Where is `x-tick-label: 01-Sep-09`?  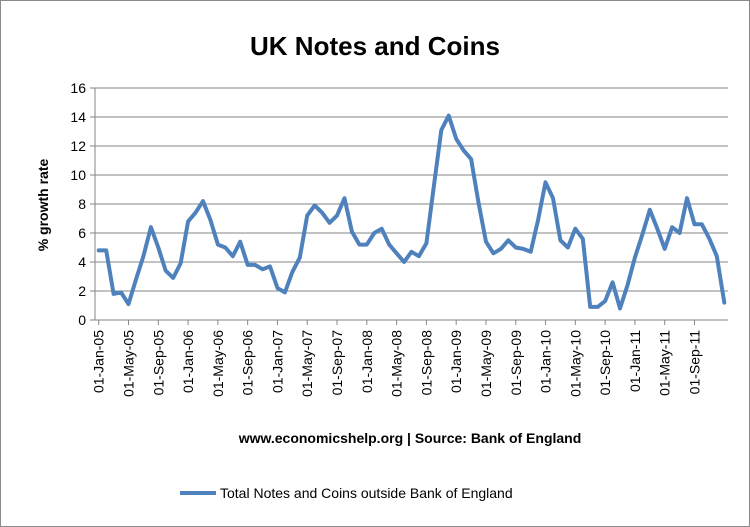 x-tick-label: 01-Sep-09 is located at coordinates (516, 363).